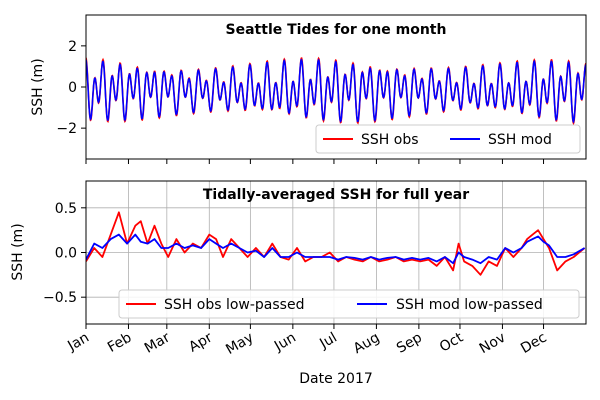 The height and width of the screenshot is (400, 600). I want to click on tides-series, so click(336, 91).